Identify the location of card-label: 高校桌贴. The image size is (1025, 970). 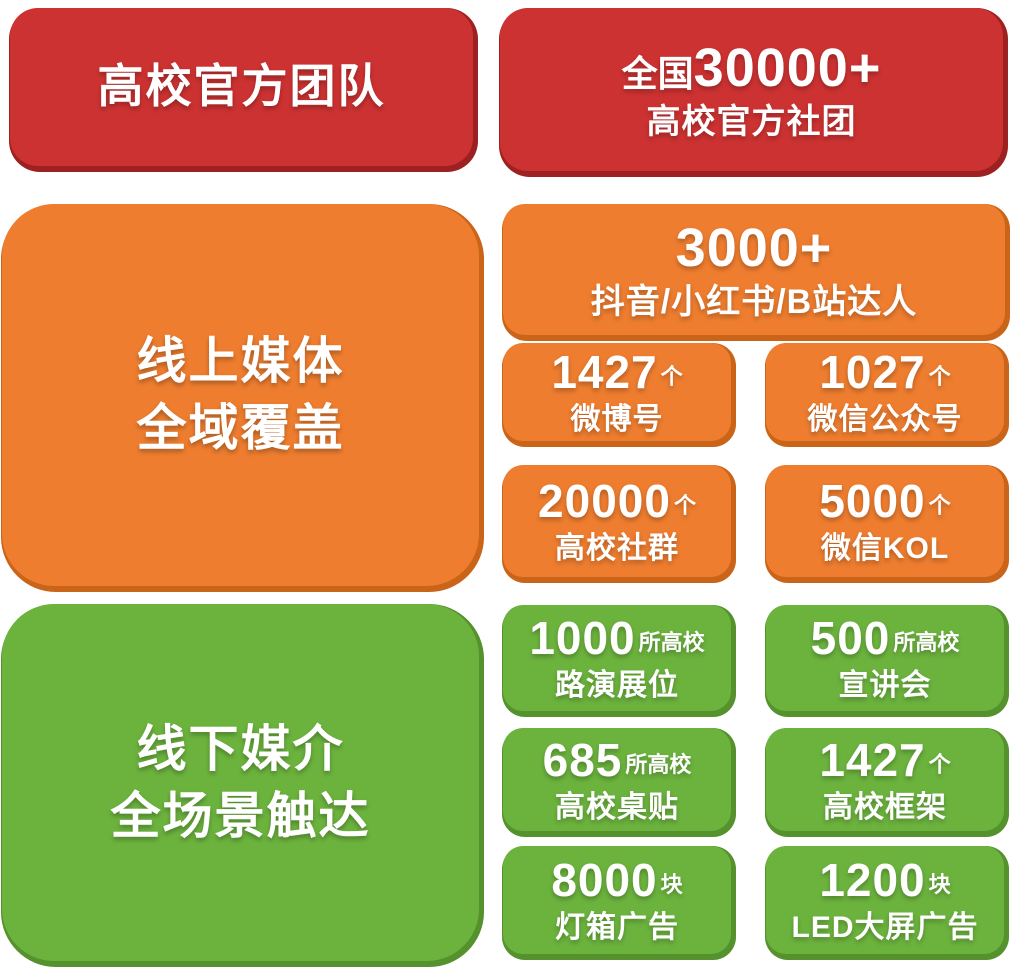
(617, 807).